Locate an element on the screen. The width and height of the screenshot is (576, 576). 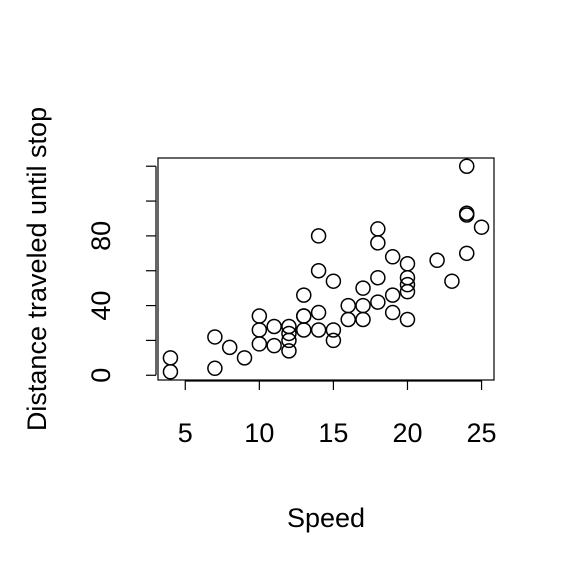
y-tick-label: 40 is located at coordinates (101, 306).